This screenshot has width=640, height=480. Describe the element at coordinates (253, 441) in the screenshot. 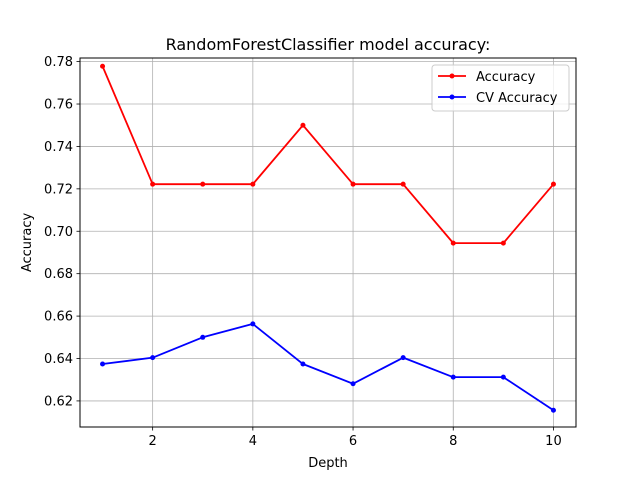

I see `x-tick-label: 4` at that location.